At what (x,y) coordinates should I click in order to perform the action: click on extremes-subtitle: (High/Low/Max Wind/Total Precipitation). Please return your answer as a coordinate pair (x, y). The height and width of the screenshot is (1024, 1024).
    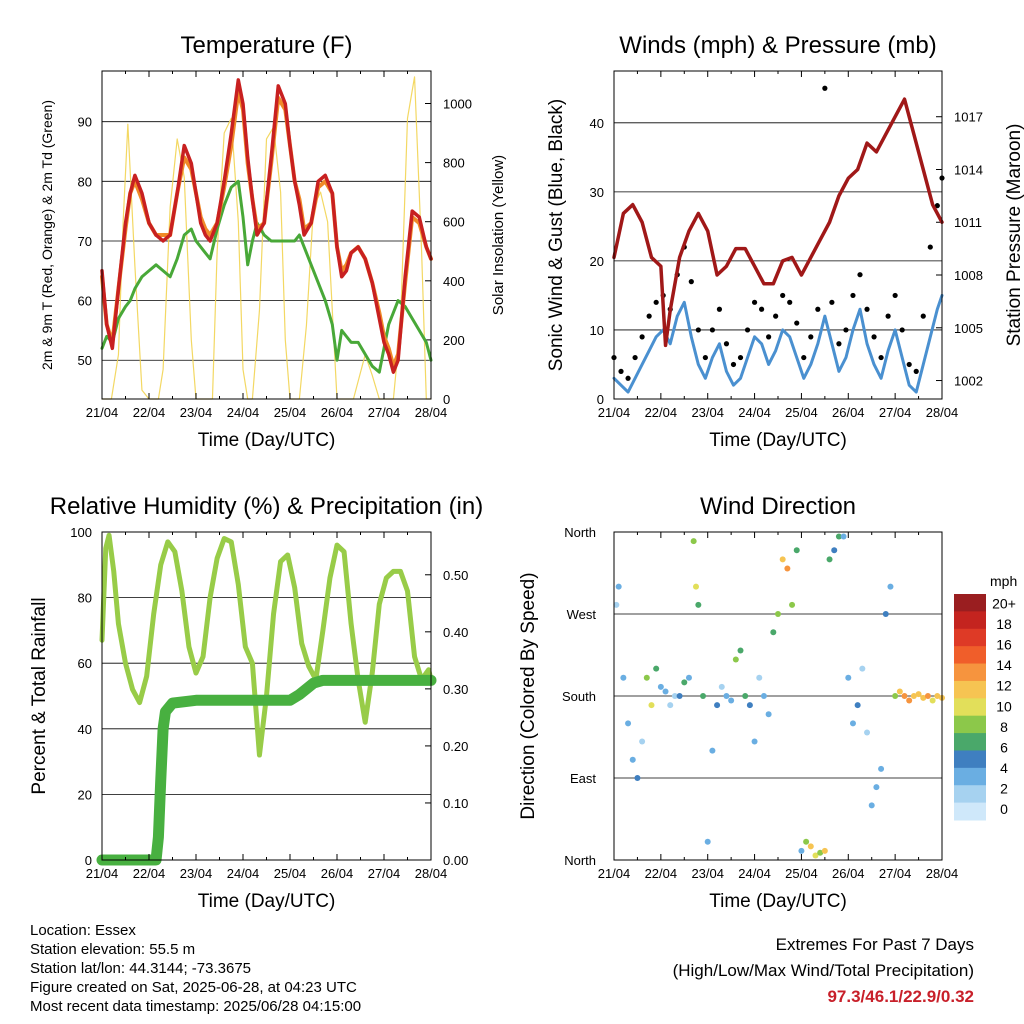
    Looking at the image, I should click on (823, 970).